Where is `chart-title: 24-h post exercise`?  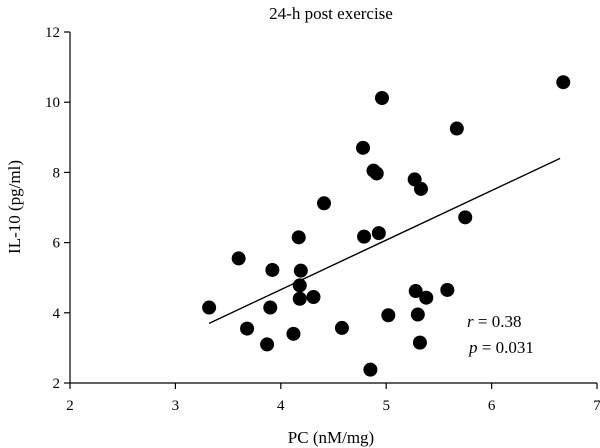
chart-title: 24-h post exercise is located at coordinates (331, 13).